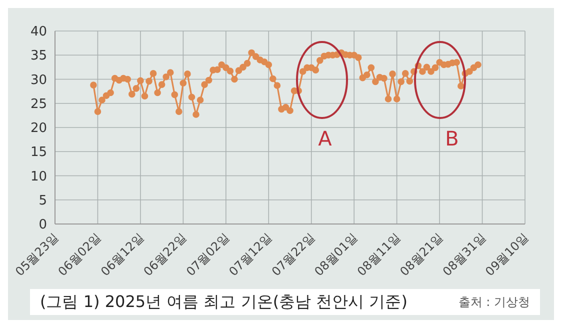  I want to click on source-note: 출처 : 기상청, so click(494, 302).